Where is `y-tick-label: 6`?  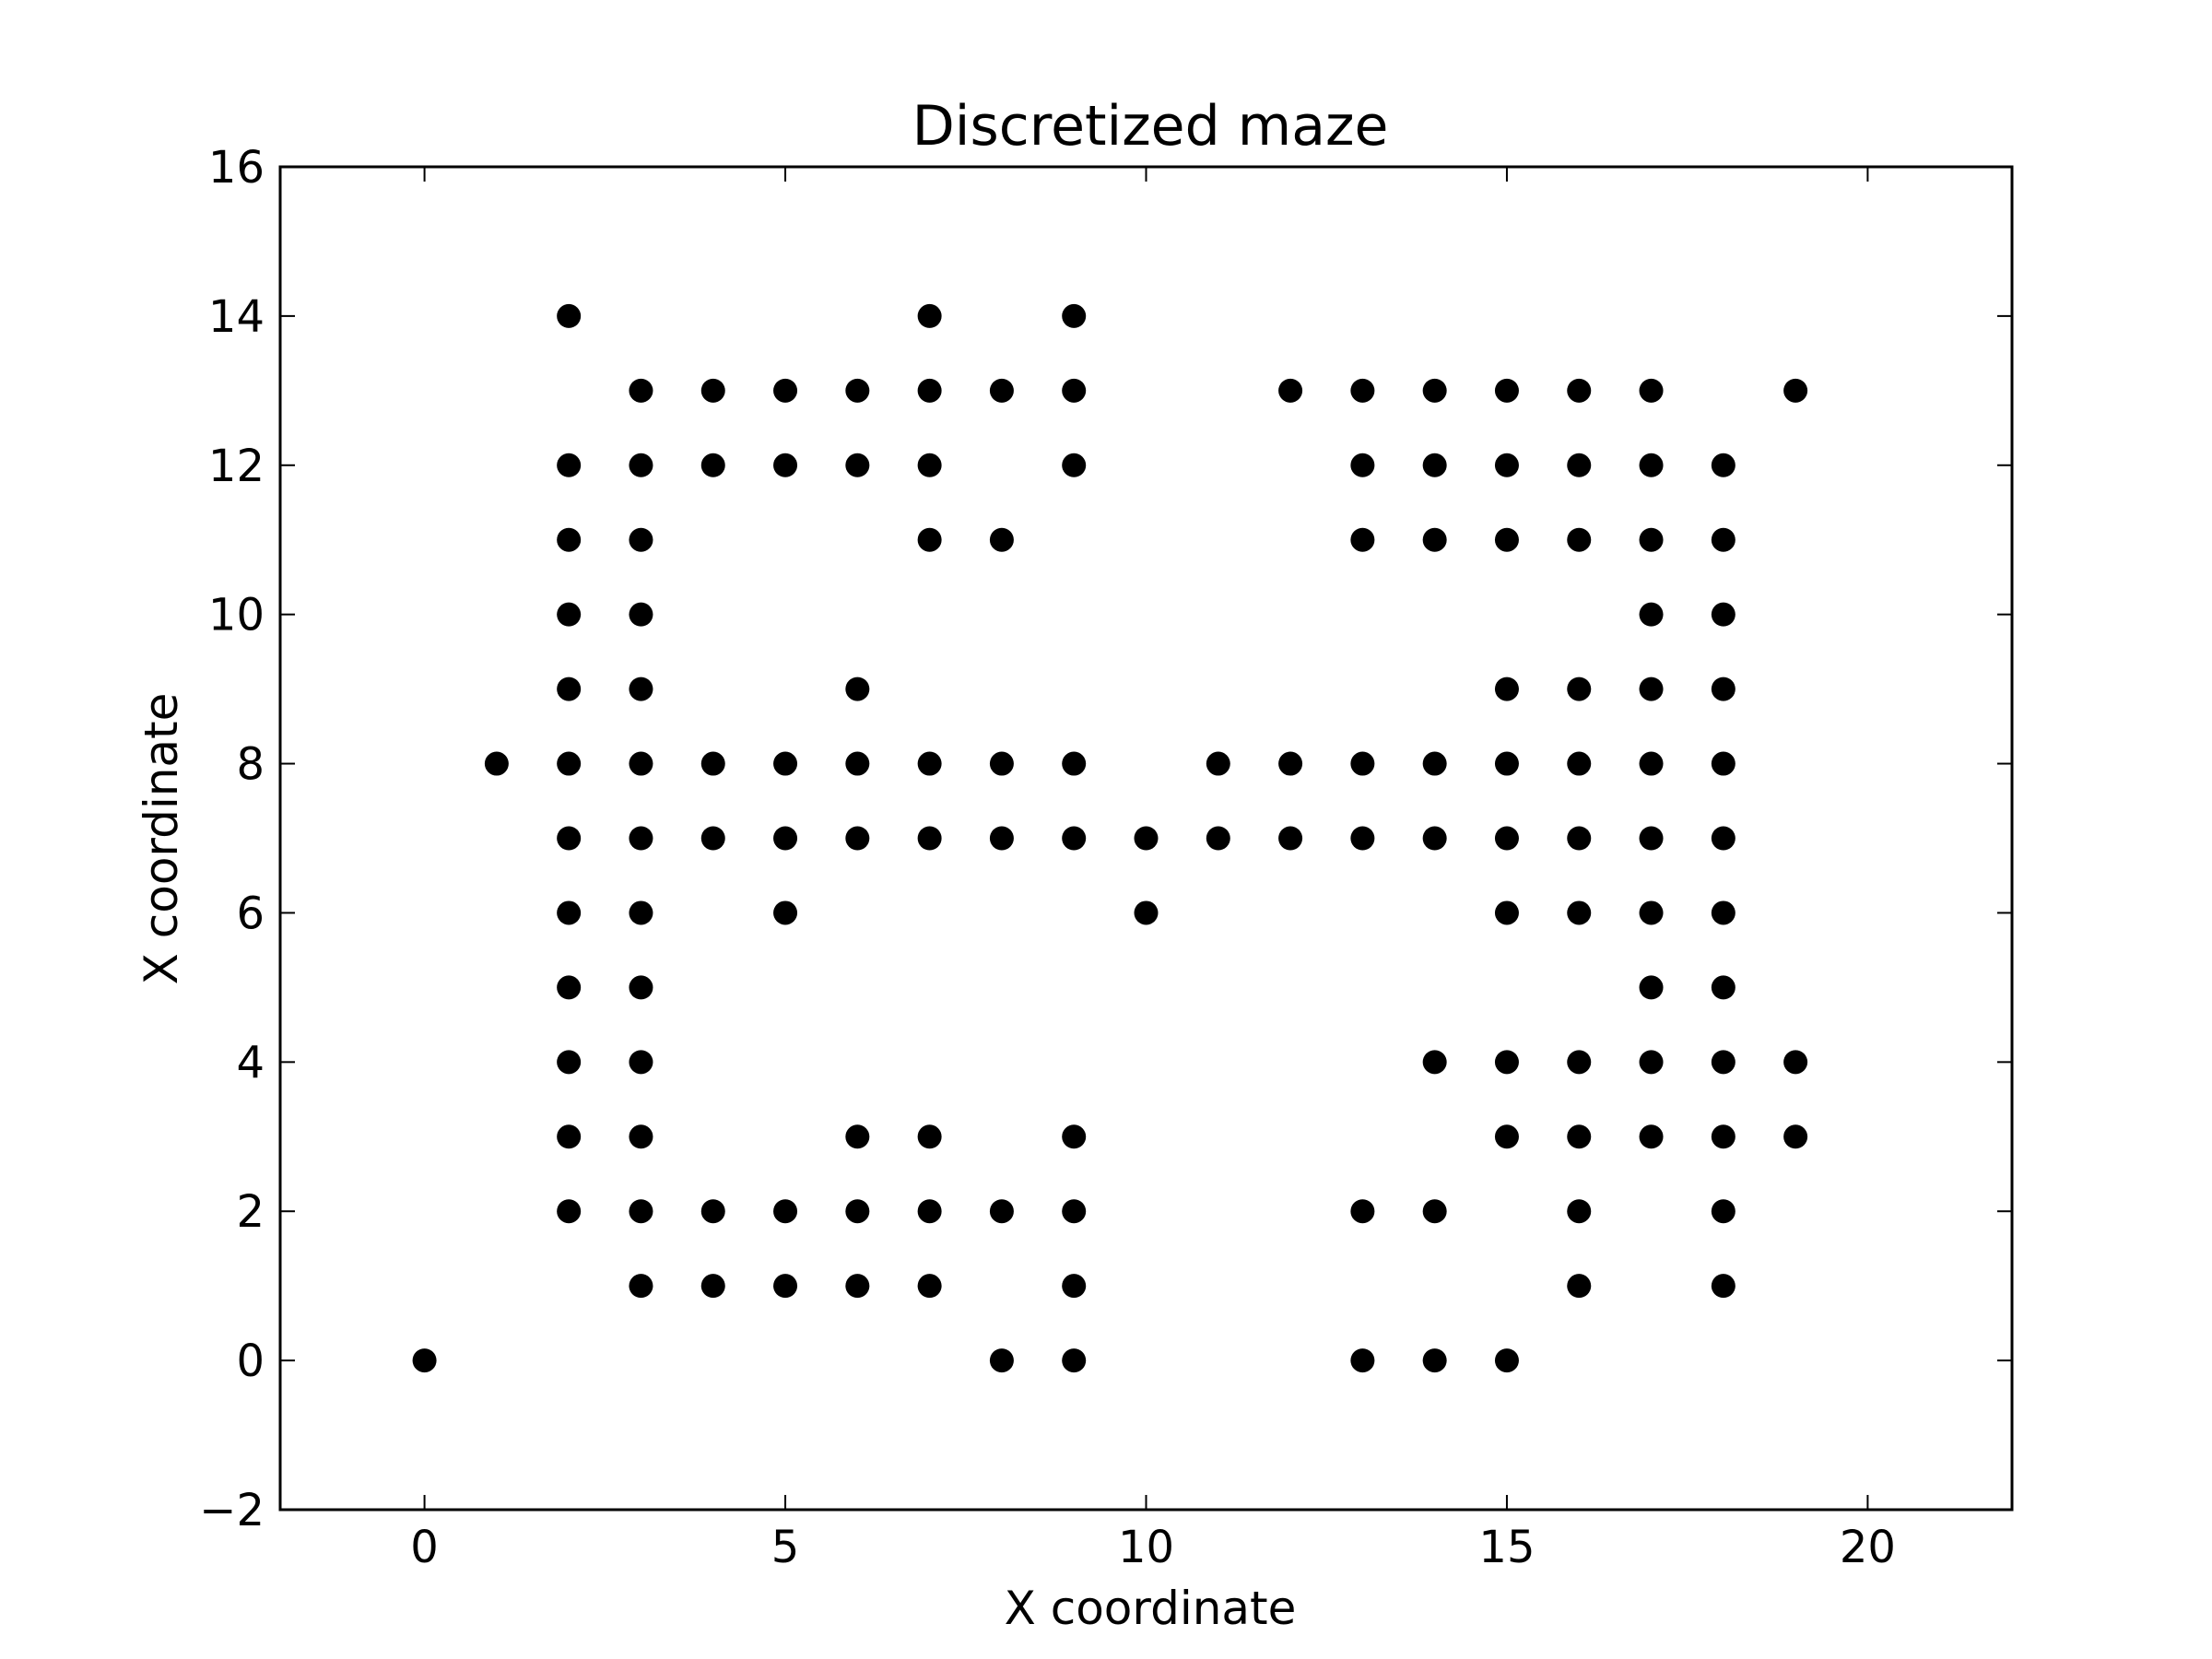
y-tick-label: 6 is located at coordinates (250, 913).